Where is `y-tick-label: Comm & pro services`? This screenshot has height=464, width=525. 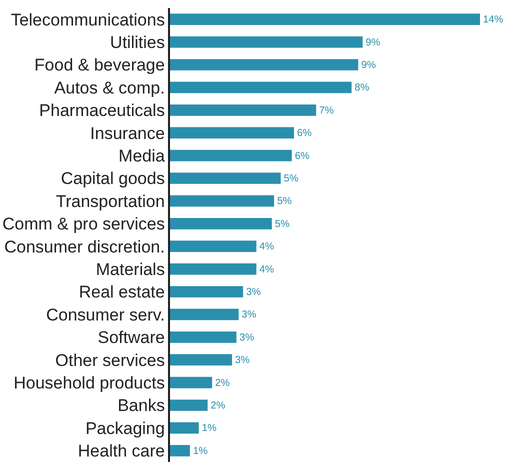
y-tick-label: Comm & pro services is located at coordinates (83, 224).